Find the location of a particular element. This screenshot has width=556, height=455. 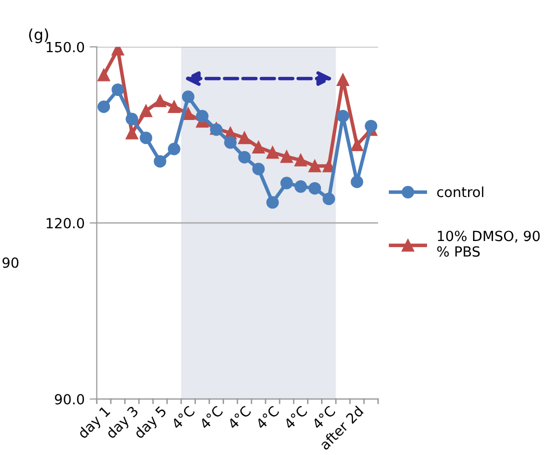

y-axis-title: (g) is located at coordinates (38, 36).